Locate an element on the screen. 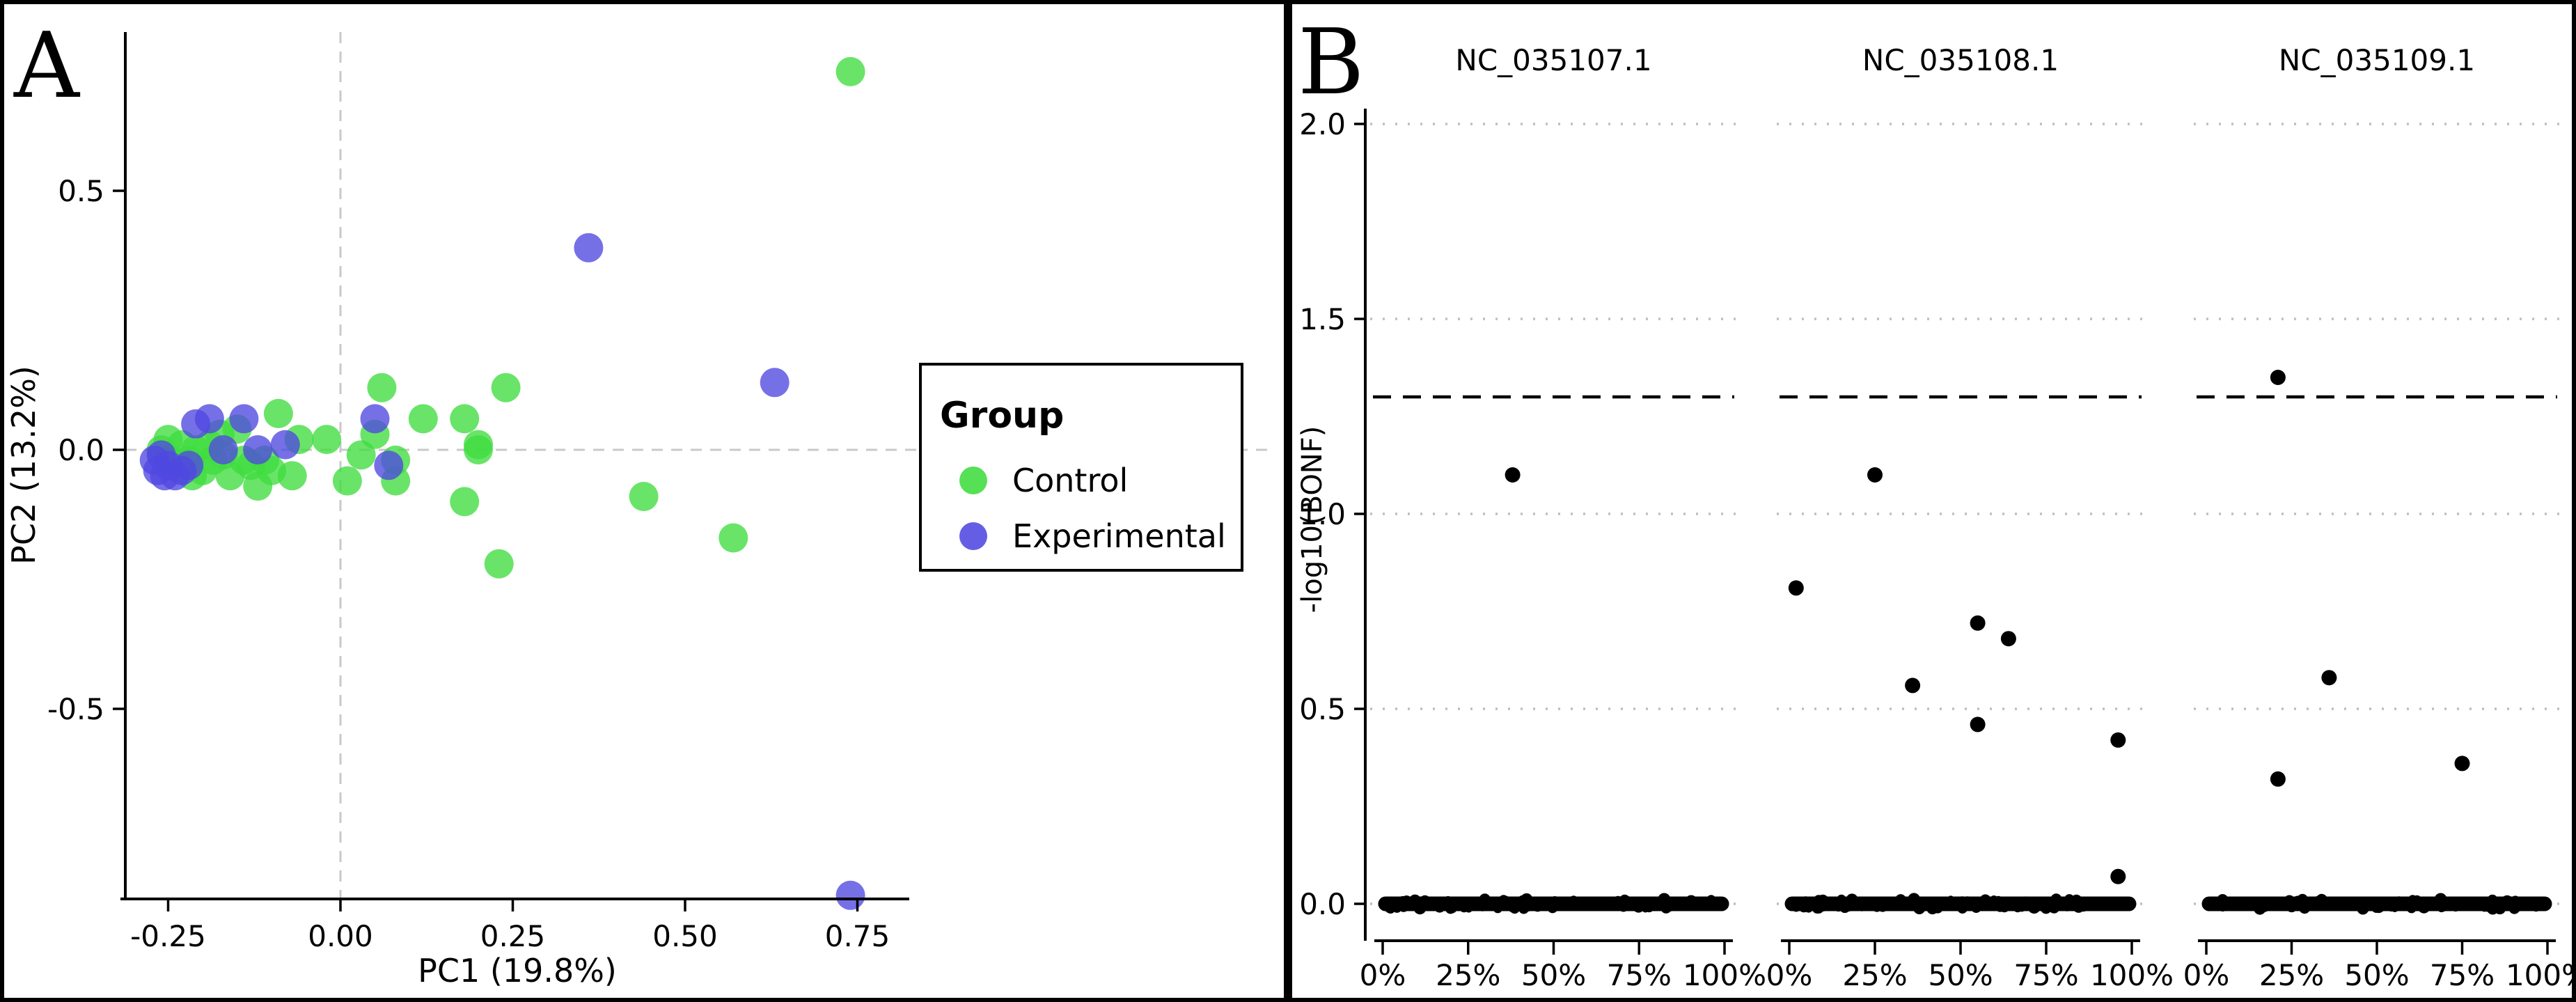 The height and width of the screenshot is (1002, 2576). facet-title: NC_035107.1 is located at coordinates (1553, 60).